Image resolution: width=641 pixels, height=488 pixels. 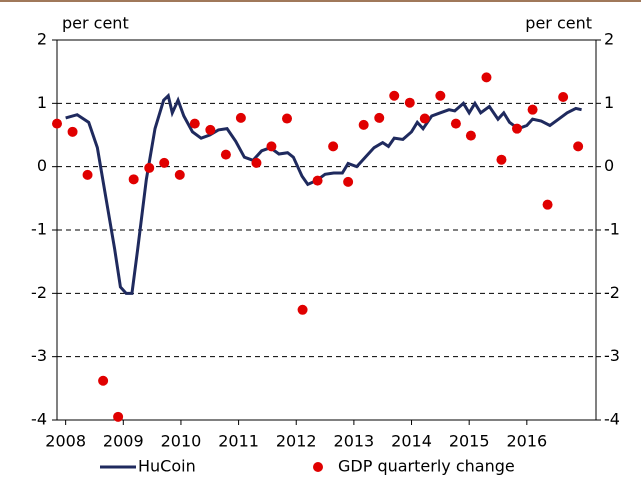 What do you see at coordinates (39, 355) in the screenshot?
I see `y-tick-label: -3` at bounding box center [39, 355].